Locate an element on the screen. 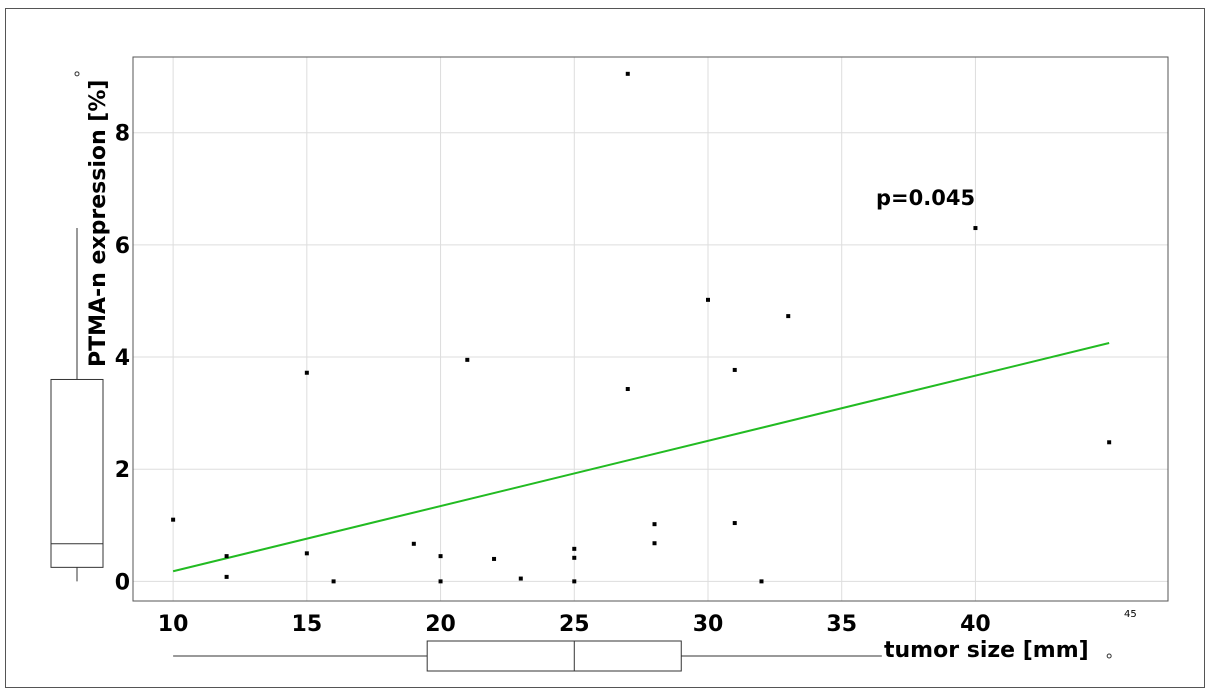  x-tick-label: 30 is located at coordinates (708, 624).